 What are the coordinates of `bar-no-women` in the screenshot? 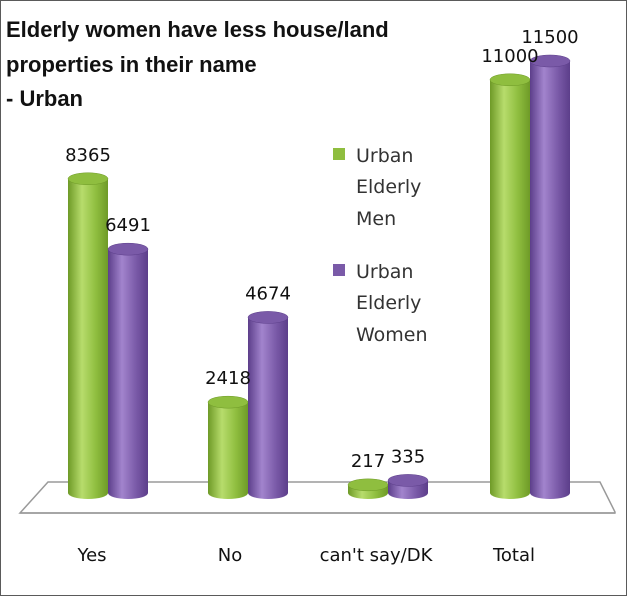 It's located at (268, 405).